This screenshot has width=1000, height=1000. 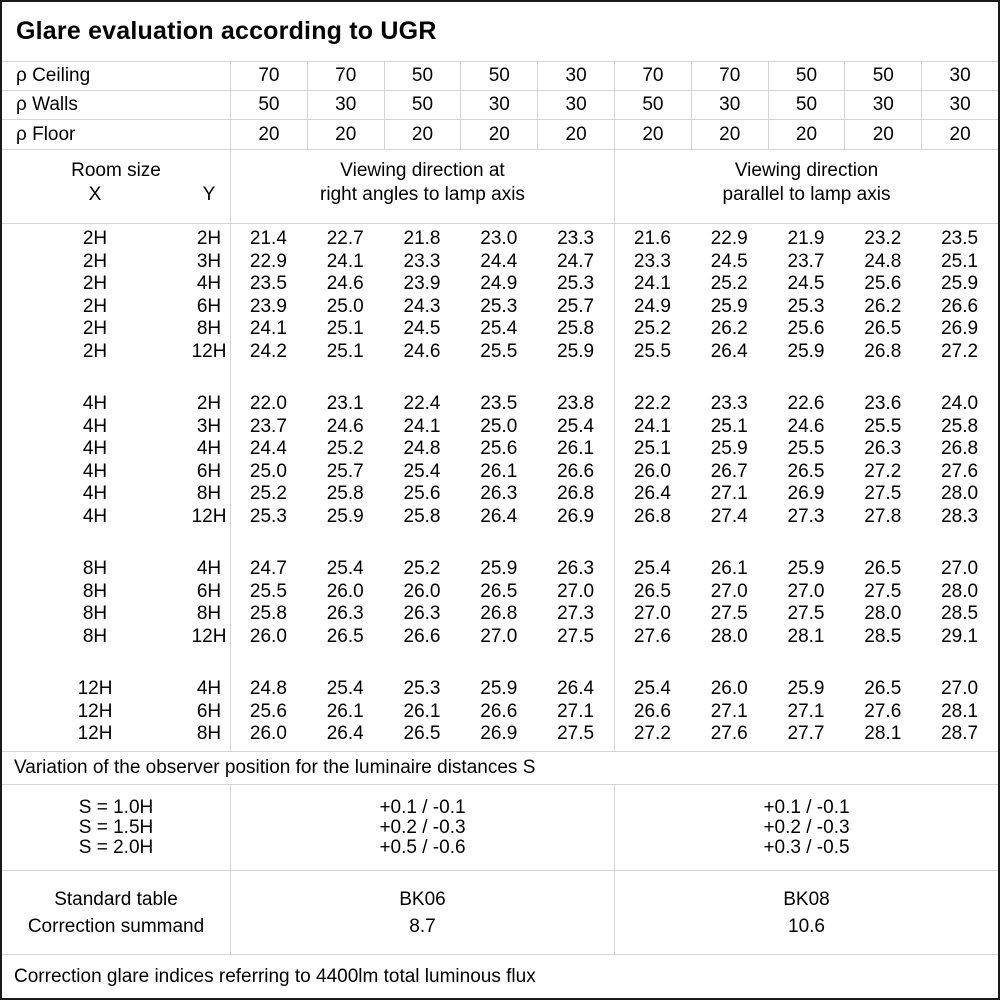 What do you see at coordinates (806, 239) in the screenshot?
I see `ugr-value: 21.9` at bounding box center [806, 239].